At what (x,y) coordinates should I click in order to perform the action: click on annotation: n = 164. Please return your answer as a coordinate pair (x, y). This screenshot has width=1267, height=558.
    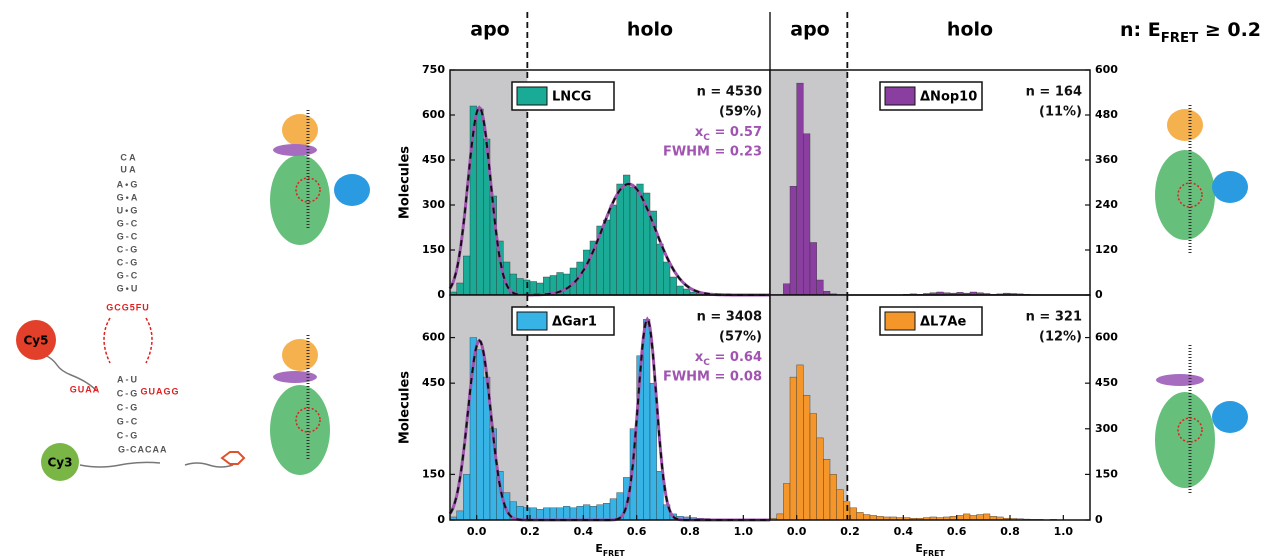
    Looking at the image, I should click on (1054, 92).